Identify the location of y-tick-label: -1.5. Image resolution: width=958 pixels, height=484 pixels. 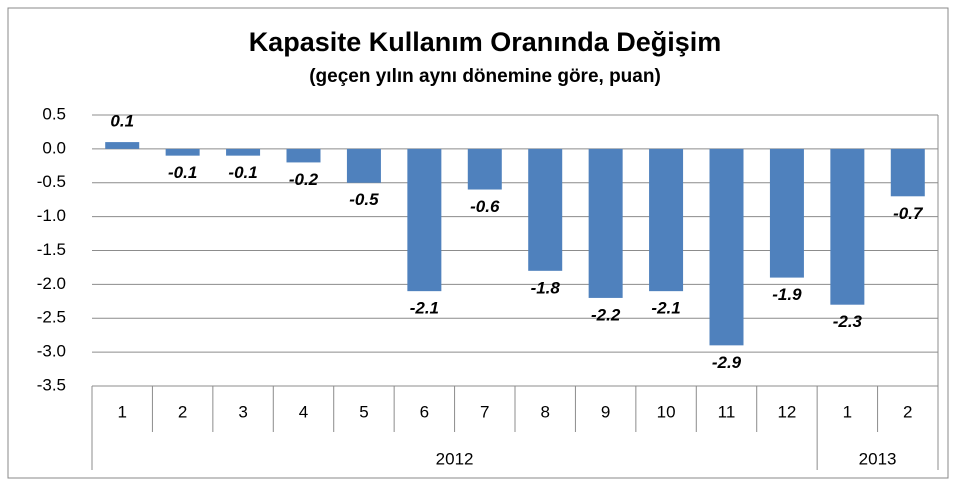
(51, 249).